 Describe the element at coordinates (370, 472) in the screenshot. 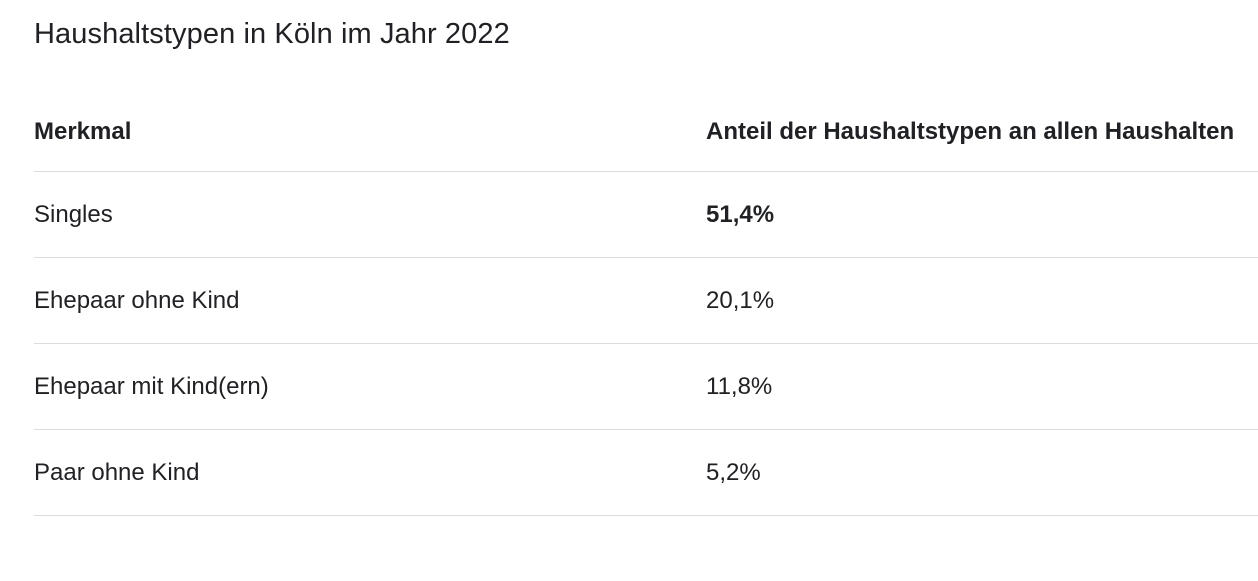

I see `row-label: Paar ohne Kind` at that location.